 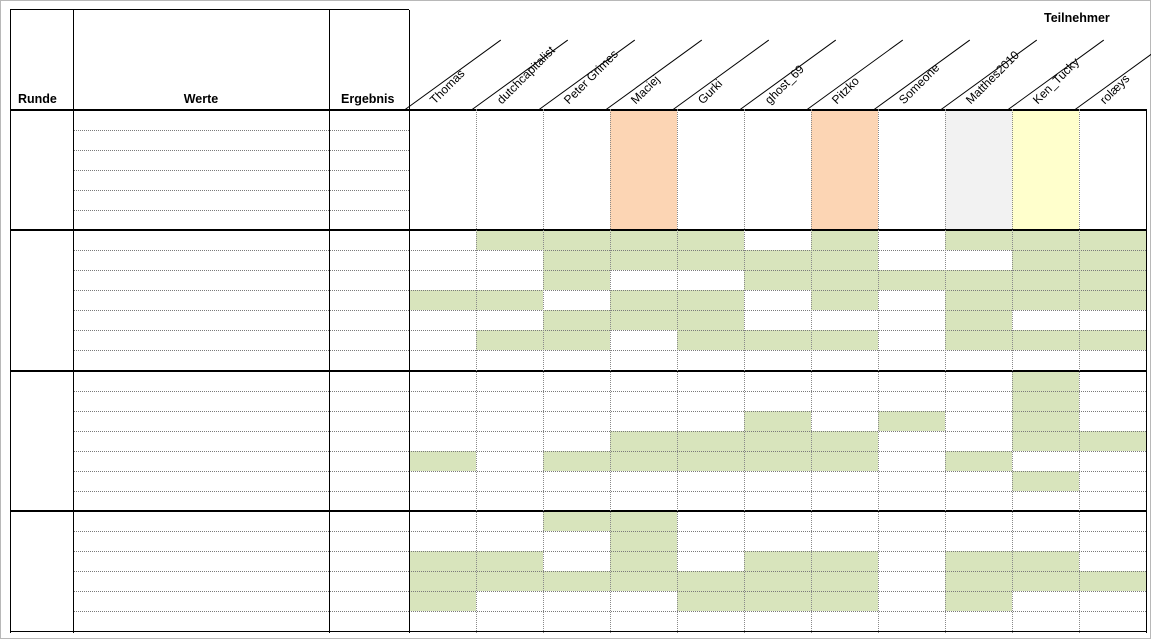 What do you see at coordinates (811, 371) in the screenshot?
I see `participant-column-divider` at bounding box center [811, 371].